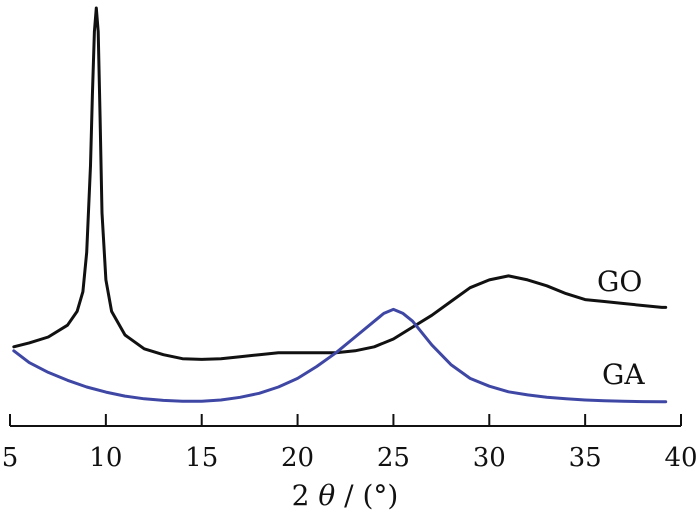 The width and height of the screenshot is (700, 522). Describe the element at coordinates (345, 420) in the screenshot. I see `x-ticks` at that location.